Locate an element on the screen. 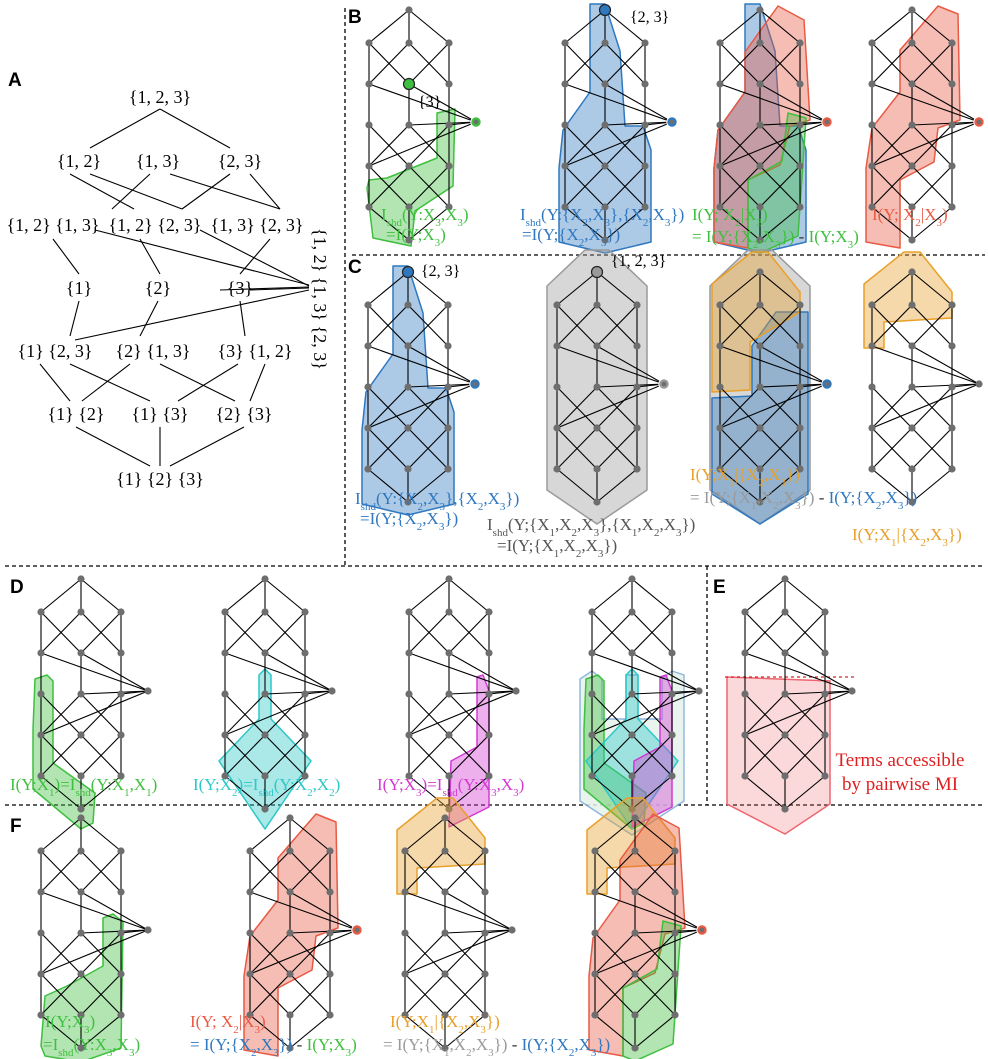 The width and height of the screenshot is (988, 1059). lattice-label-3: {3} is located at coordinates (240, 288).